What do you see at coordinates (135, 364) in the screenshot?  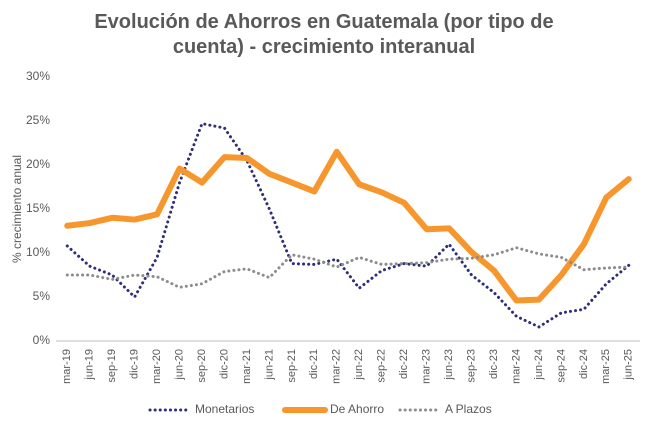 I see `x-tick-label: dic-19` at bounding box center [135, 364].